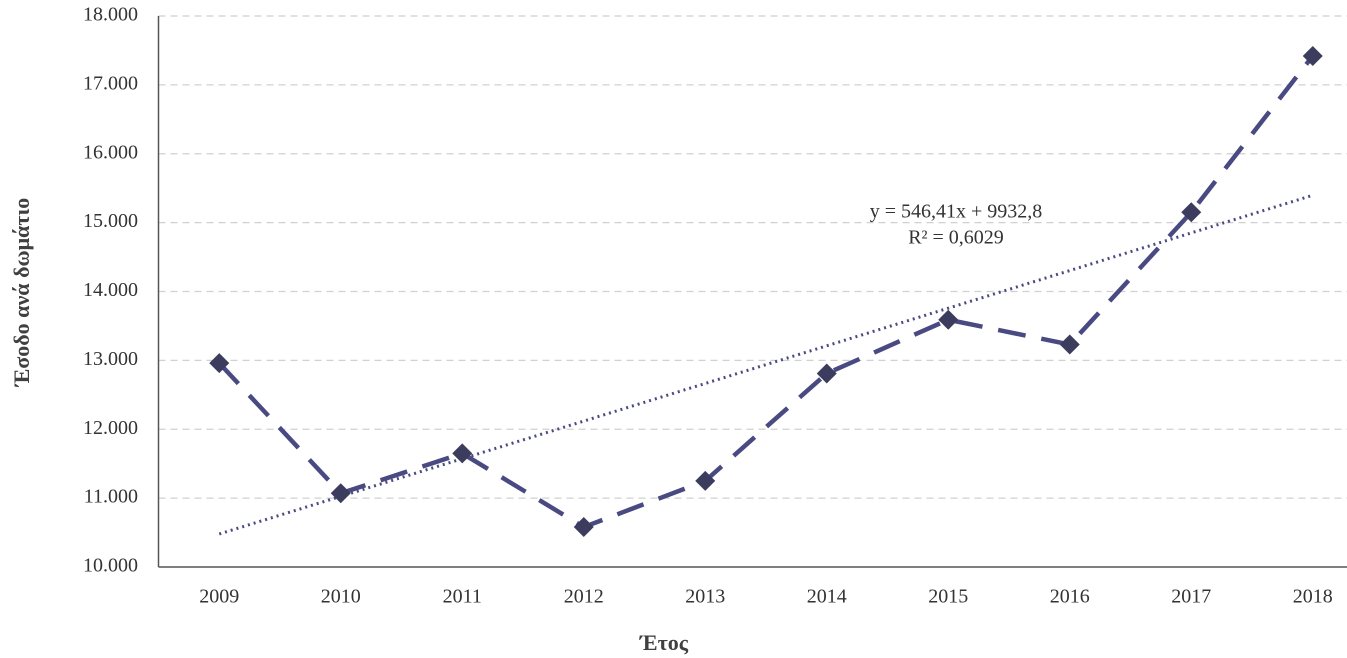  Describe the element at coordinates (1191, 597) in the screenshot. I see `x-tick-label: 2017` at that location.